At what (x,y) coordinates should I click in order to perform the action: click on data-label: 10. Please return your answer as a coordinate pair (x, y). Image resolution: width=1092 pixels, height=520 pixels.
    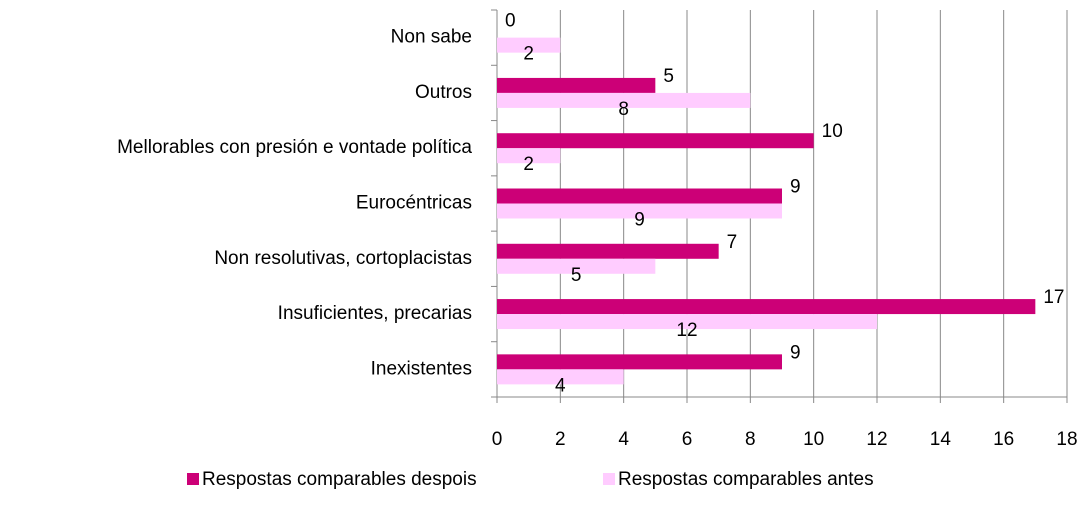
    Looking at the image, I should click on (832, 131).